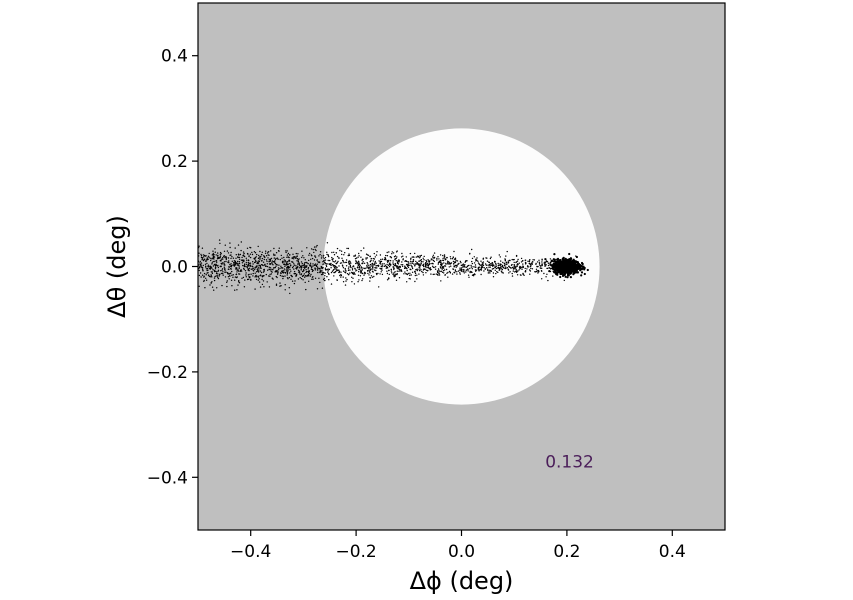 This screenshot has width=853, height=600. Describe the element at coordinates (569, 462) in the screenshot. I see `annotations: 0.132` at that location.